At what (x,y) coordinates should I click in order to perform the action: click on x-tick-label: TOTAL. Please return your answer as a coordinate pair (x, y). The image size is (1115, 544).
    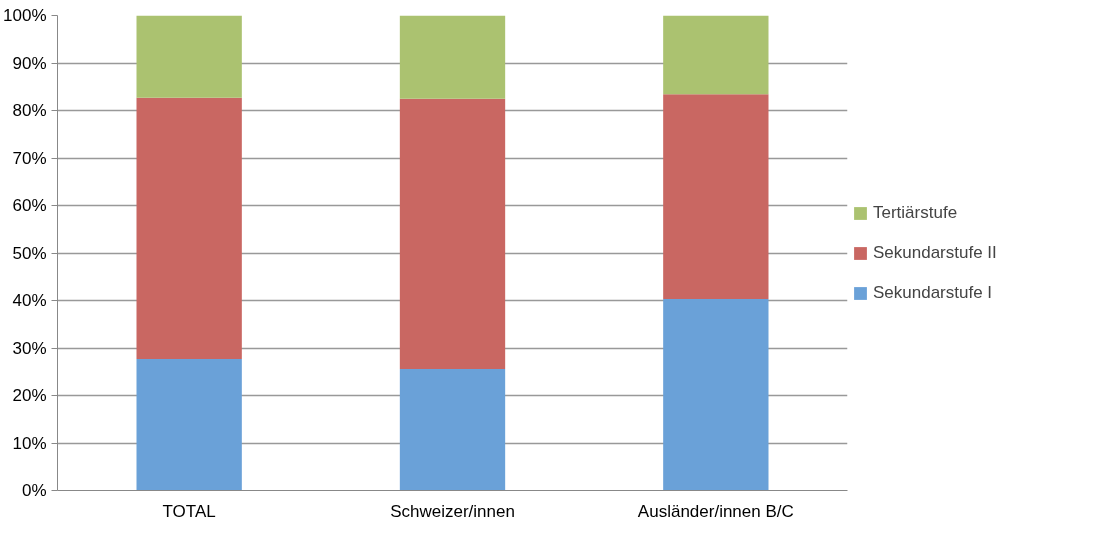
    Looking at the image, I should click on (189, 511).